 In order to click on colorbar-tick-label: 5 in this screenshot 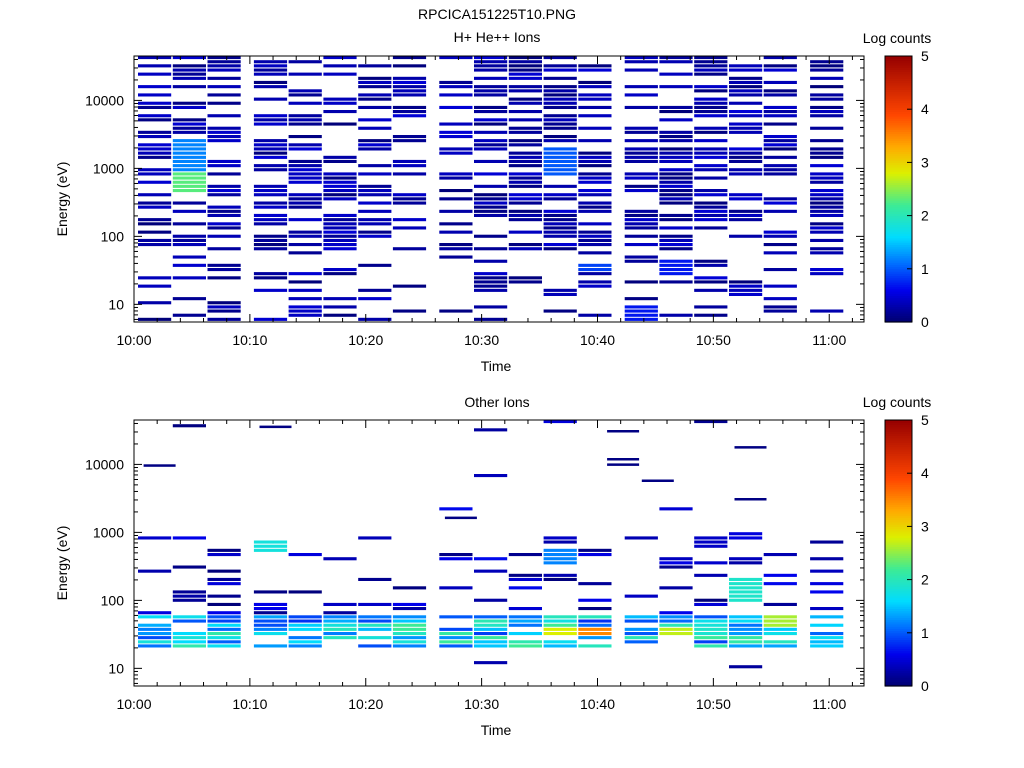, I will do `click(925, 420)`.